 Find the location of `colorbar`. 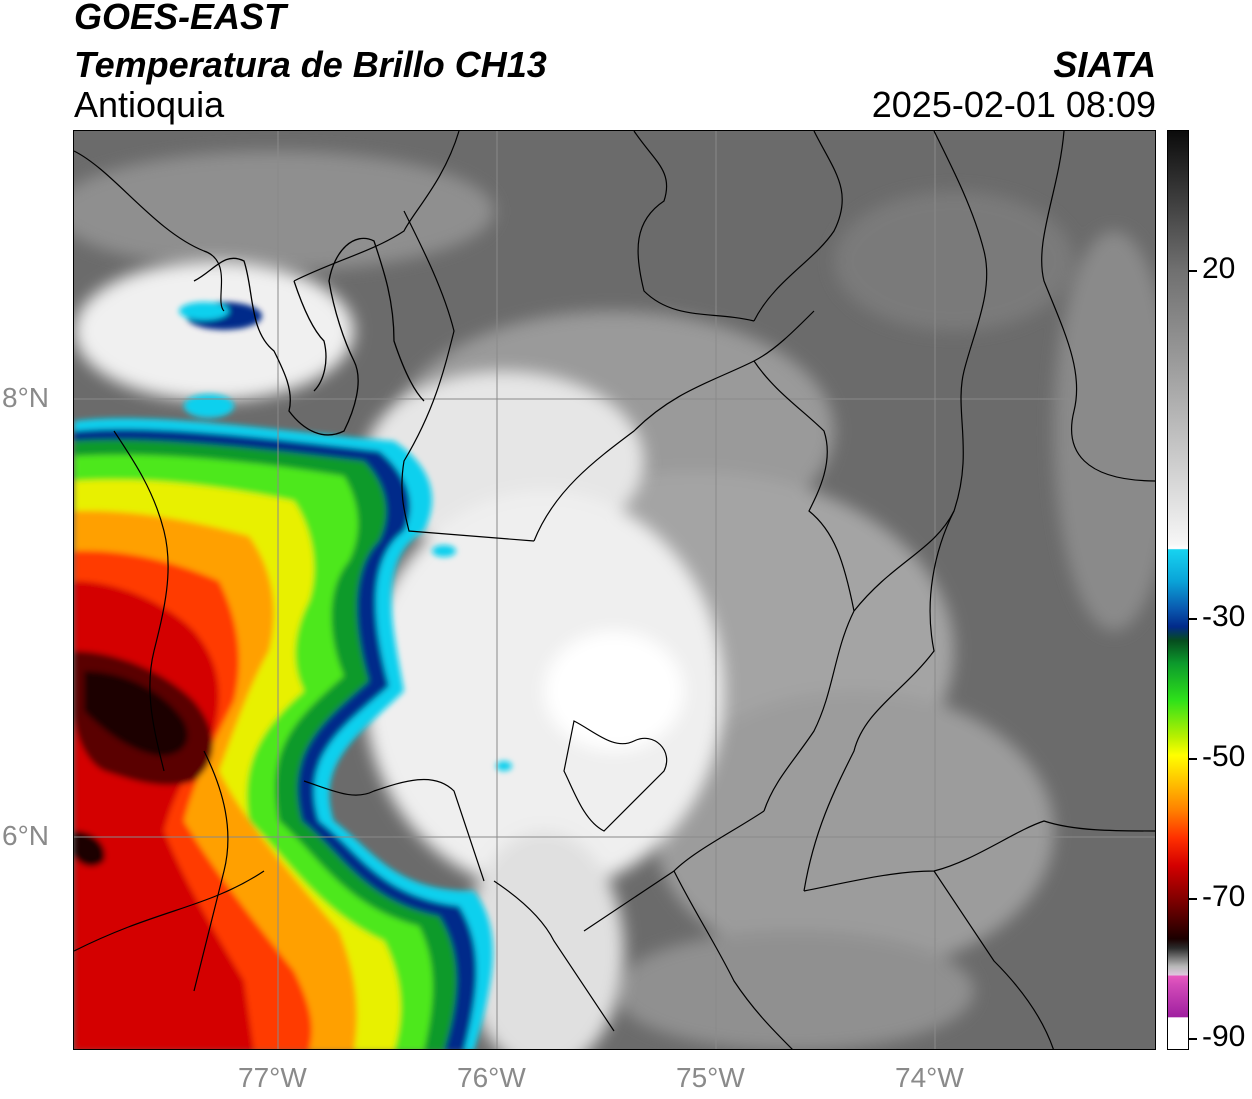

colorbar is located at coordinates (1178, 590).